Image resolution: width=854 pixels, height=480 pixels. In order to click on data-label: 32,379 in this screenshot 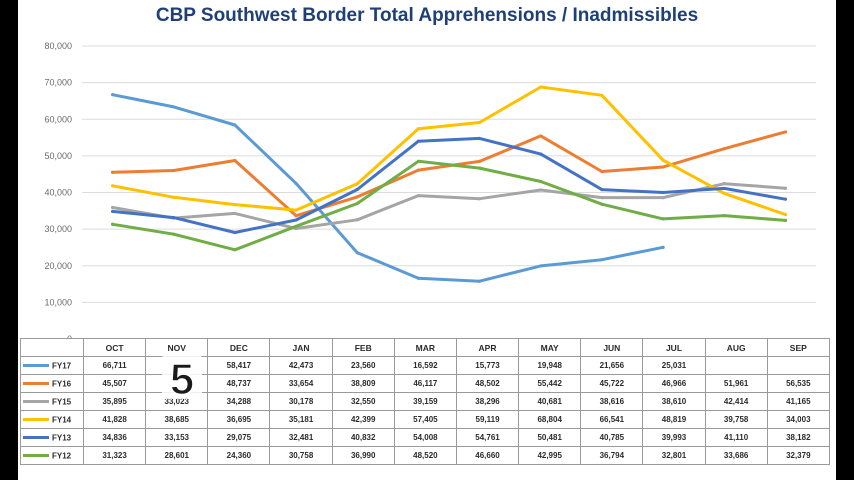, I will do `click(798, 455)`.